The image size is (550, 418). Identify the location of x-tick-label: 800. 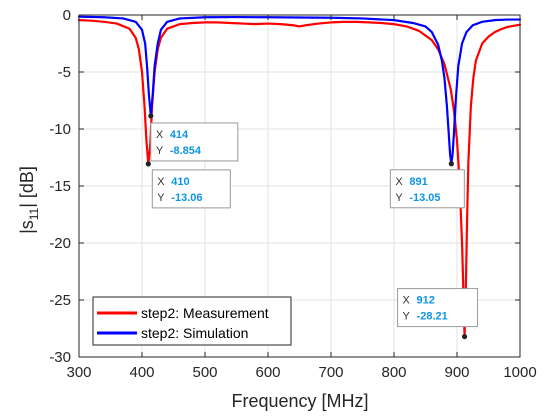
(393, 372).